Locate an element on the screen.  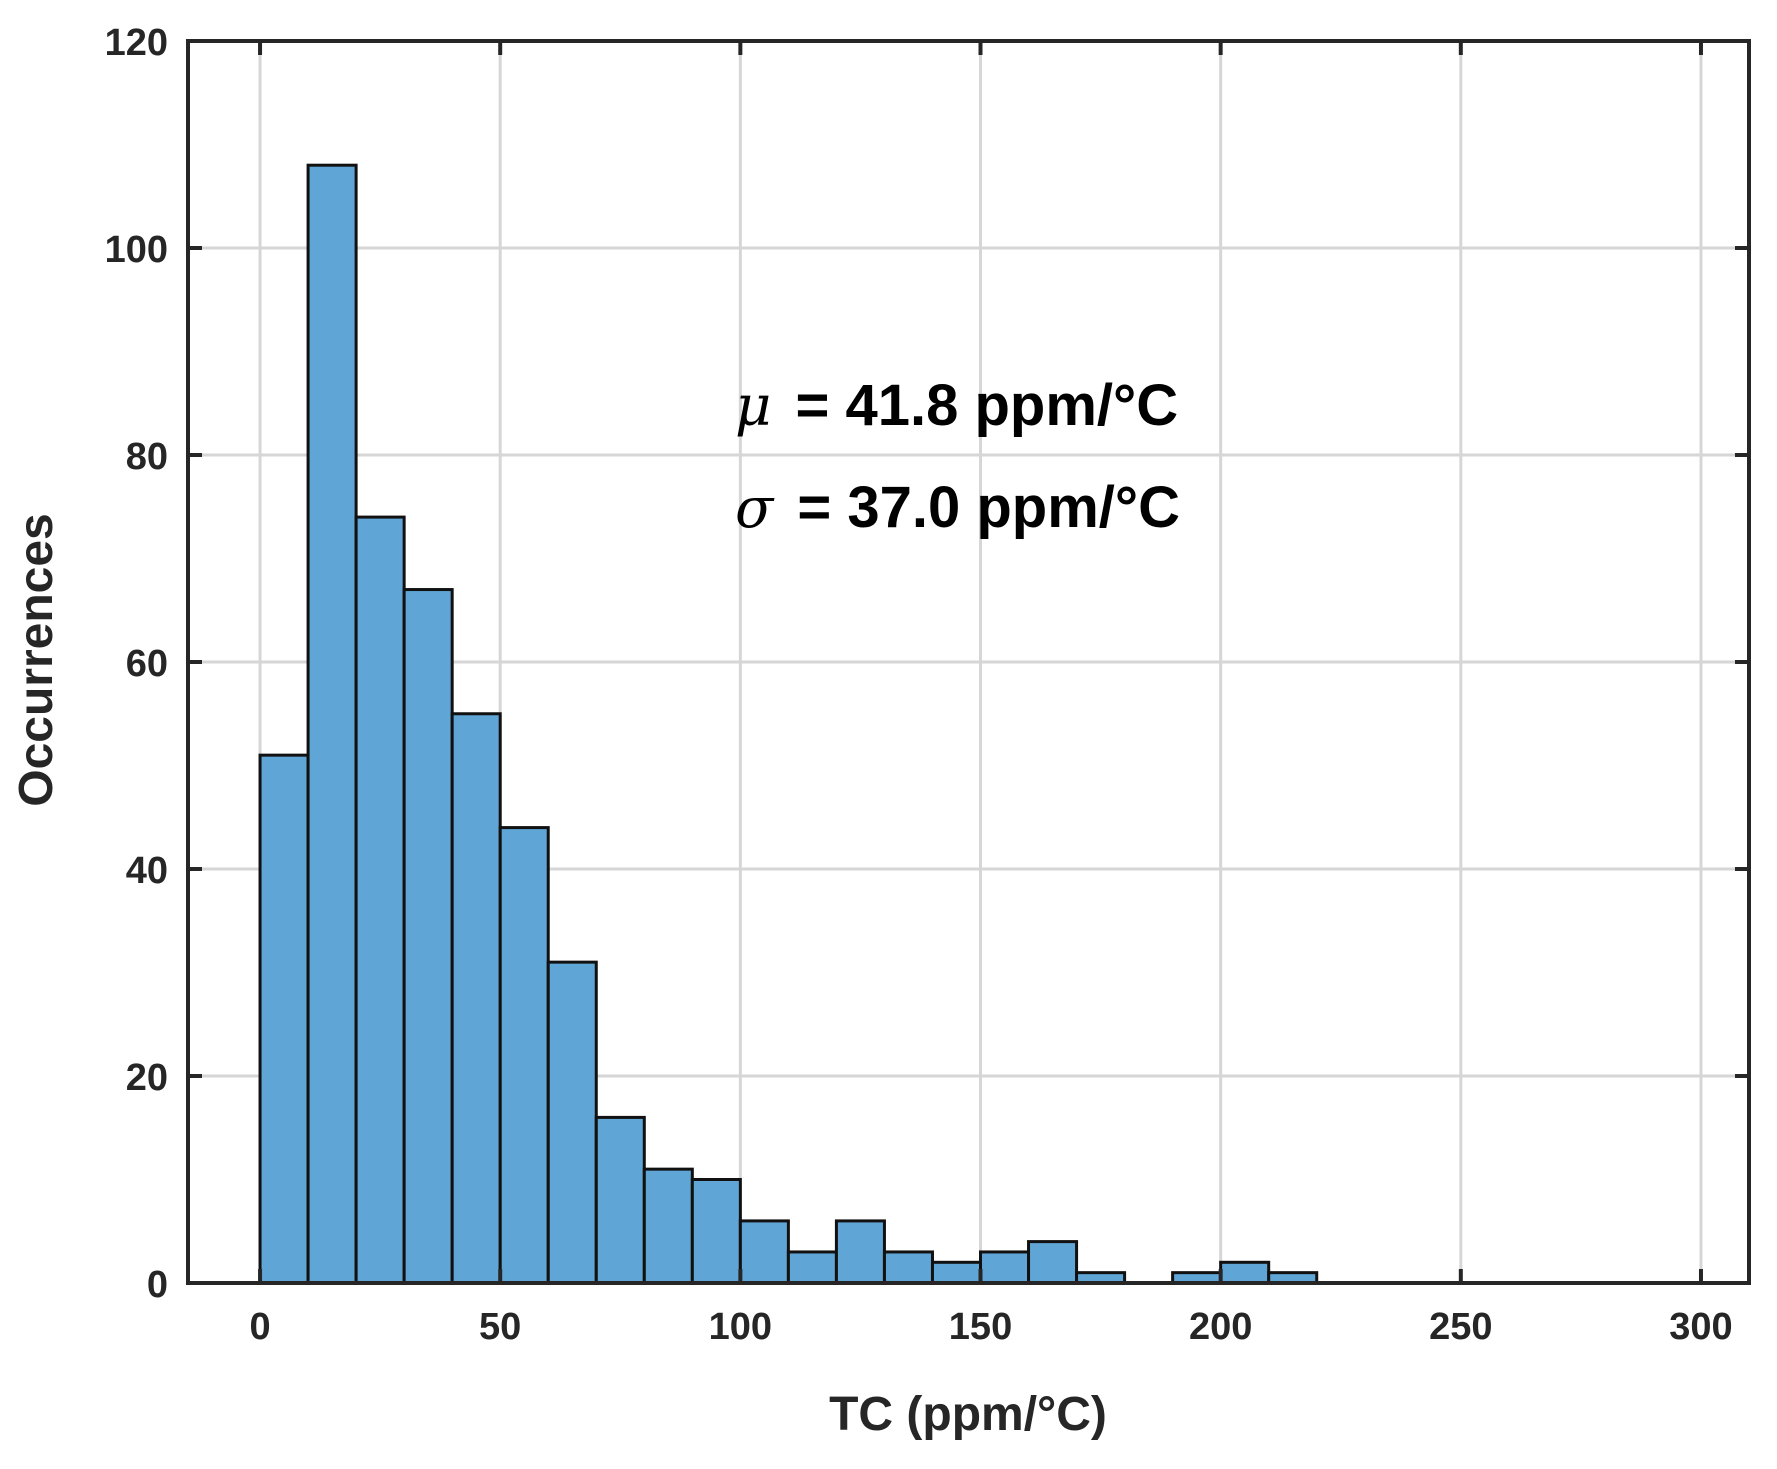
y-axis-label: Occurrences is located at coordinates (36, 660).